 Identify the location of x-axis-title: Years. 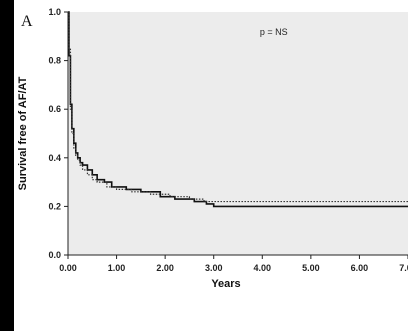
(225, 284).